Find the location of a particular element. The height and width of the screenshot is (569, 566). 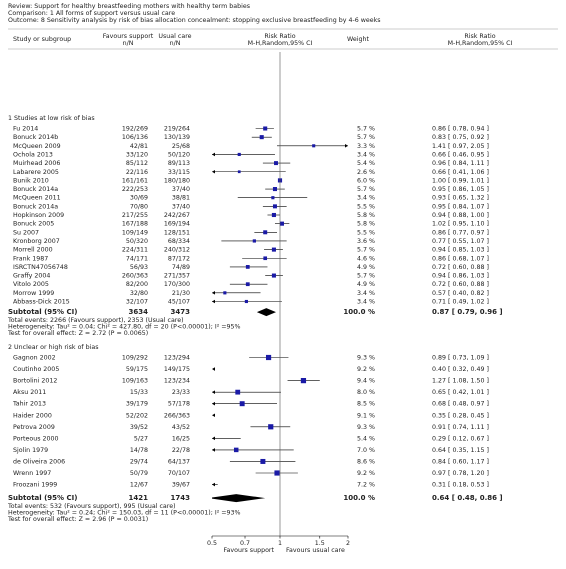

study-name: Hopkinson 2009 is located at coordinates (38, 215).